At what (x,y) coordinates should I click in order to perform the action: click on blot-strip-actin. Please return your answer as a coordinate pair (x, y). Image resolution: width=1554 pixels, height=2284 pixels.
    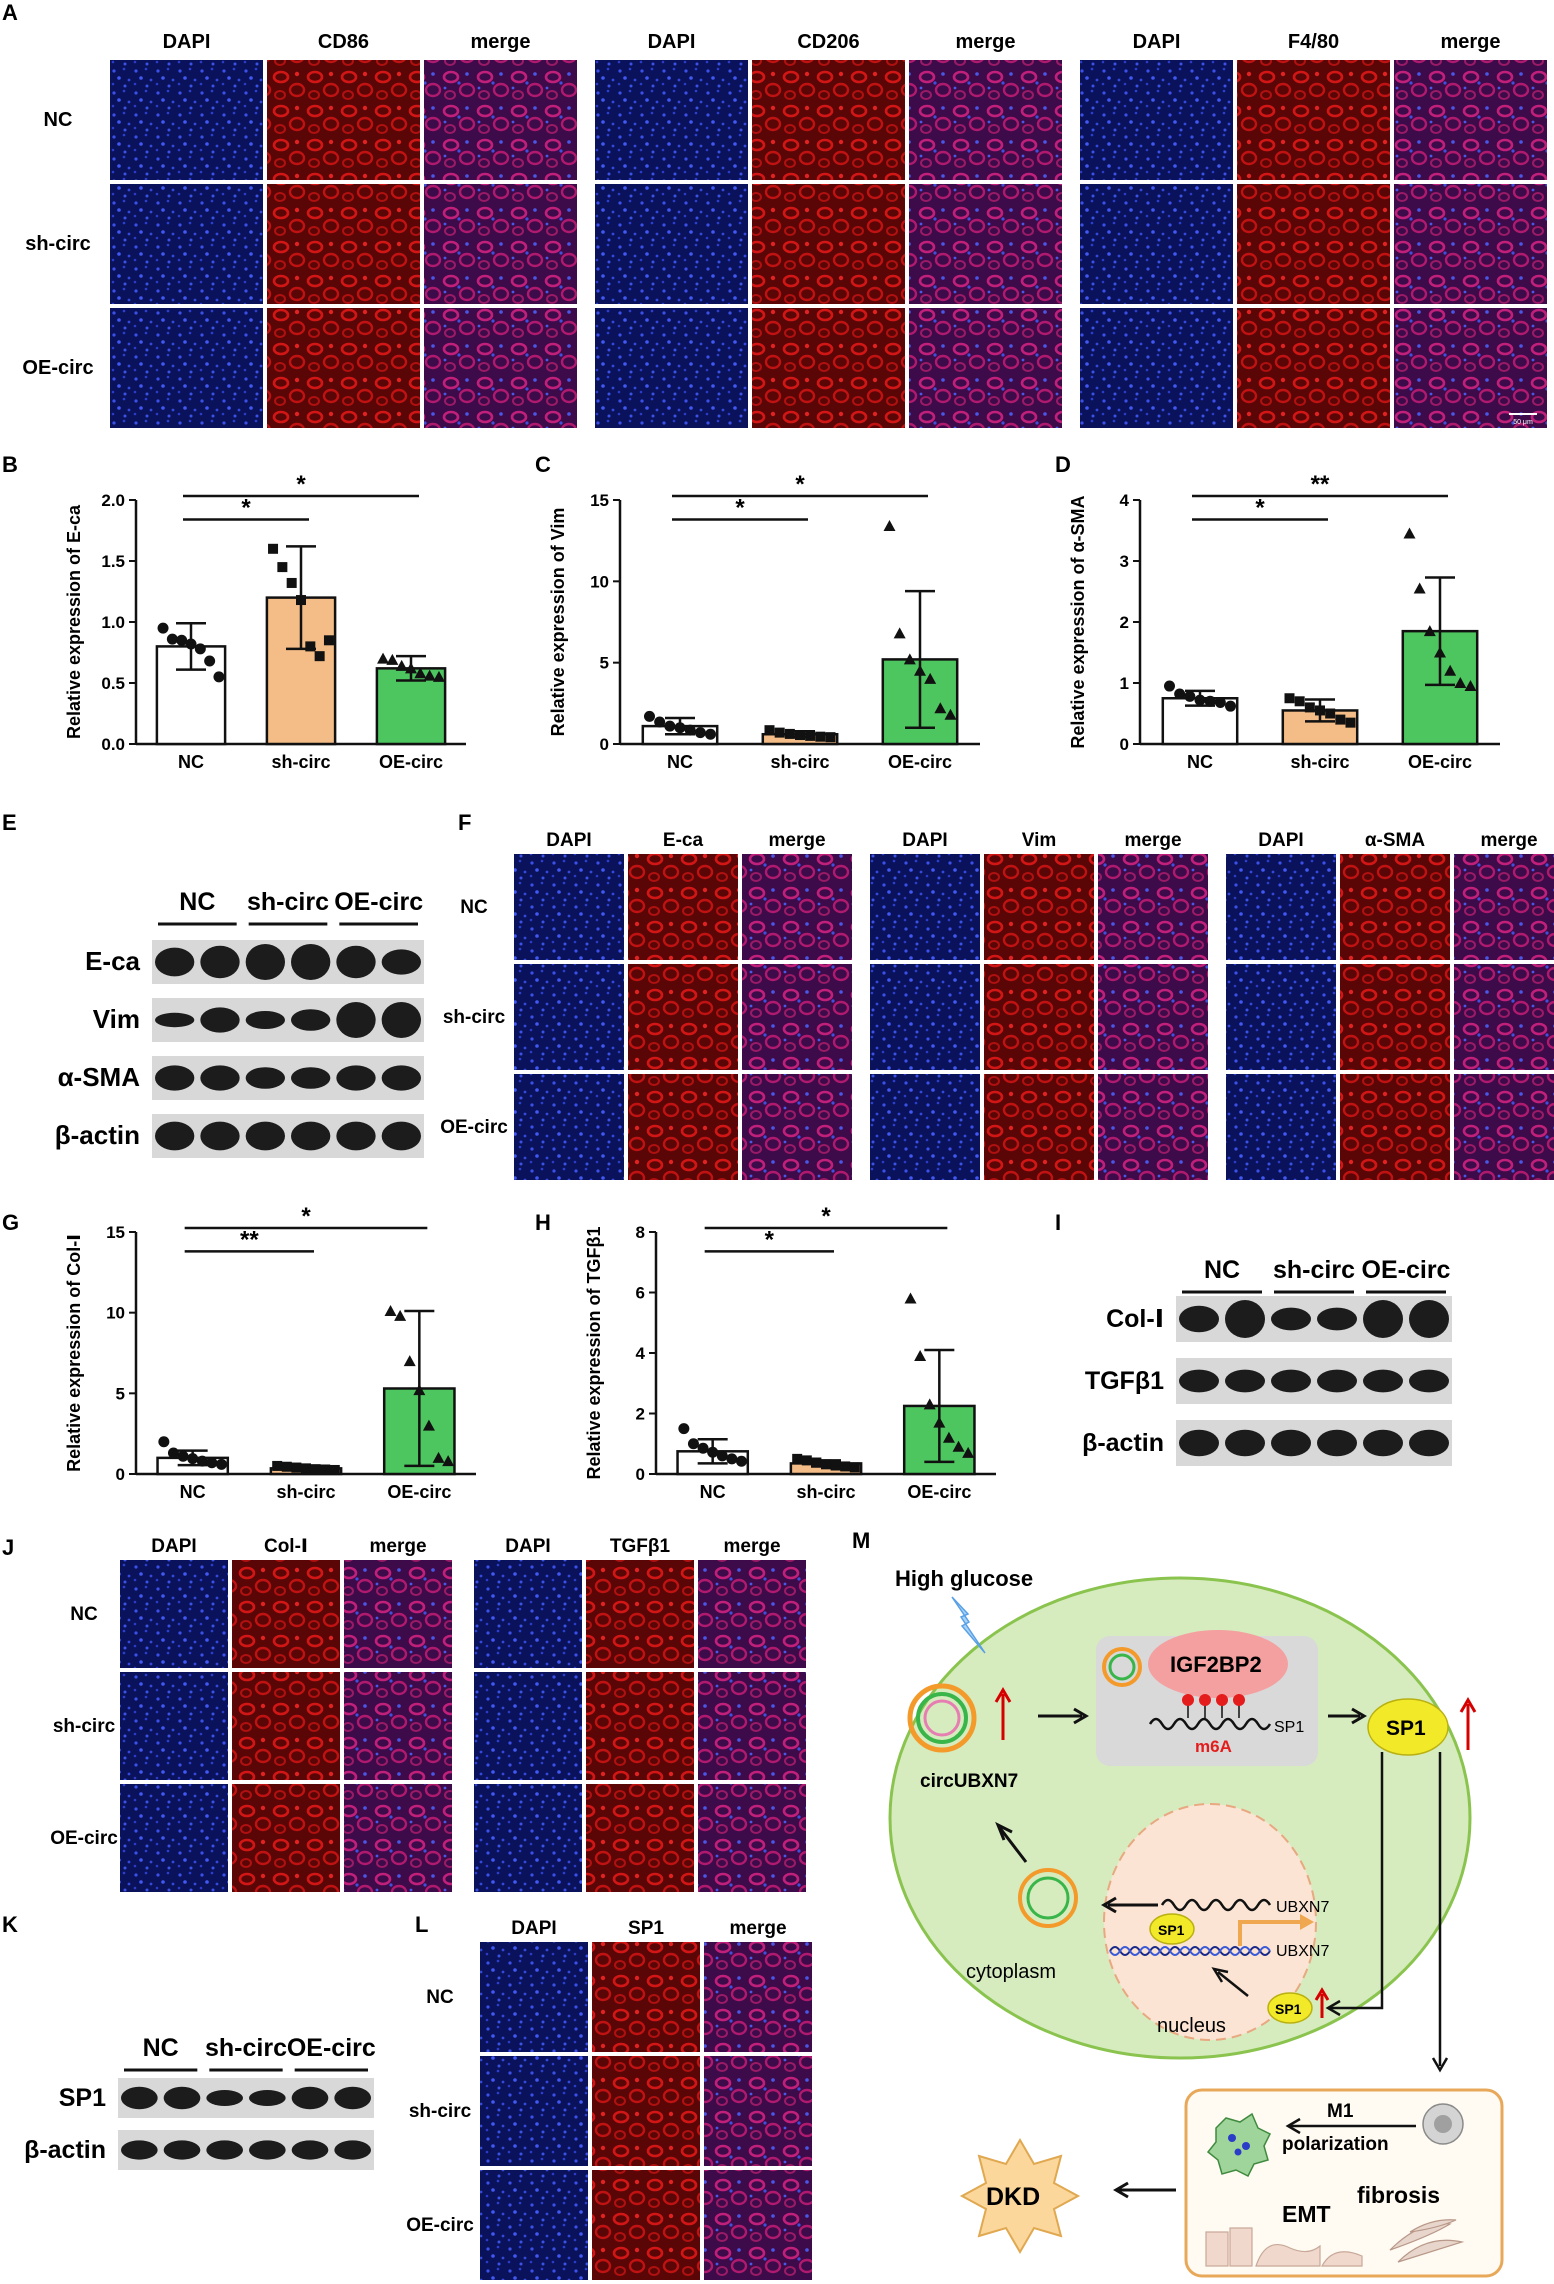
    Looking at the image, I should click on (288, 1136).